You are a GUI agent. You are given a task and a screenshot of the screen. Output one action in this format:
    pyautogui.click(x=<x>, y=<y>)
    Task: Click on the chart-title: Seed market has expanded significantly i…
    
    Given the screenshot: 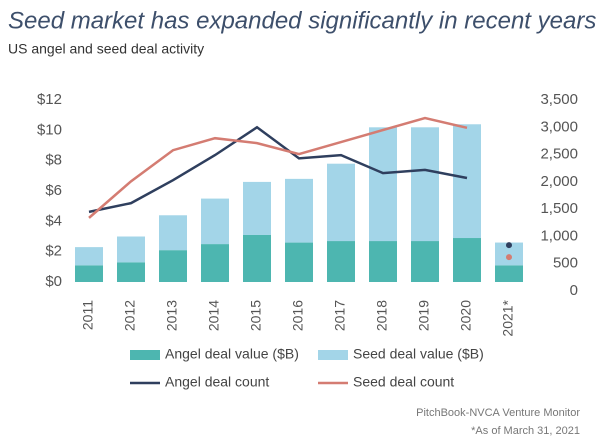 What is the action you would take?
    pyautogui.click(x=302, y=20)
    